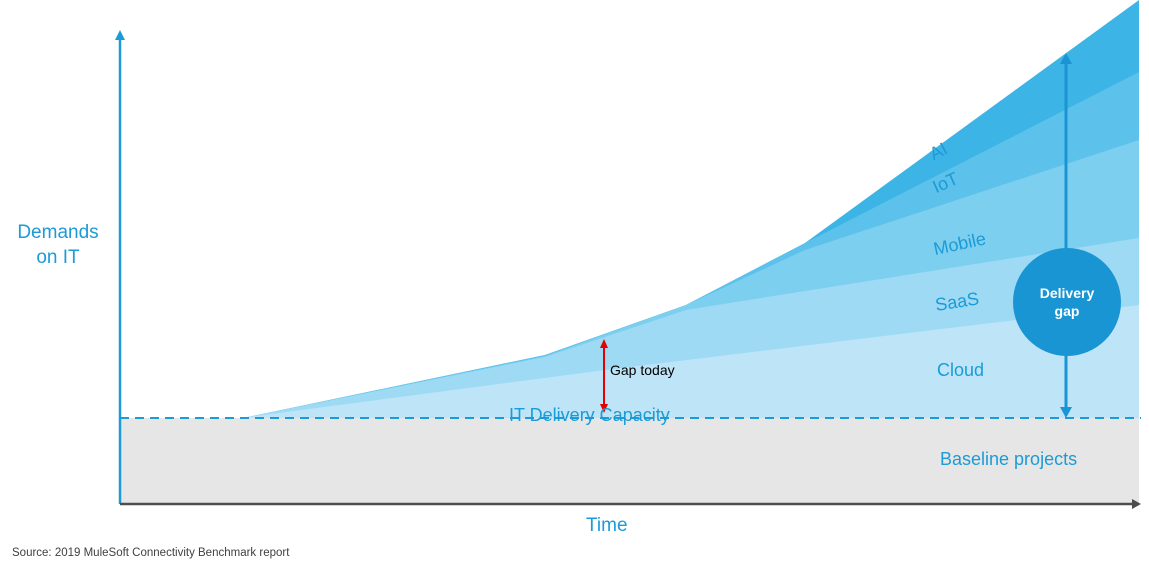 This screenshot has height=569, width=1149. I want to click on y-axis-arrowhead, so click(120, 35).